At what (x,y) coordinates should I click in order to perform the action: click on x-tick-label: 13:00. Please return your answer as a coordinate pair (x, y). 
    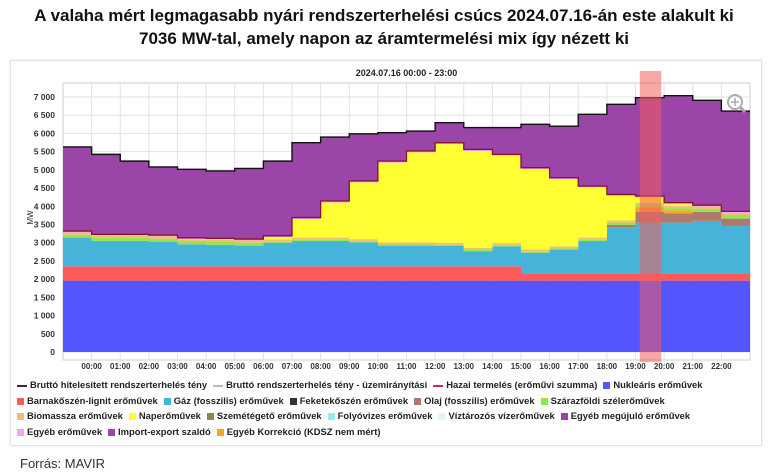
    Looking at the image, I should click on (464, 366).